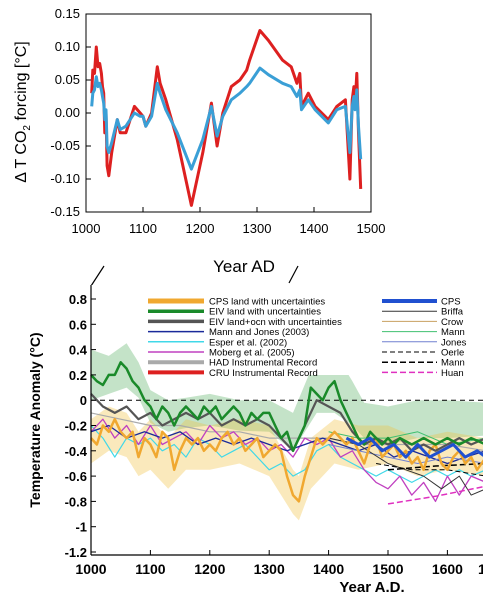 This screenshot has height=600, width=483. What do you see at coordinates (480, 569) in the screenshot?
I see `bottom-x-tick-label: 1` at bounding box center [480, 569].